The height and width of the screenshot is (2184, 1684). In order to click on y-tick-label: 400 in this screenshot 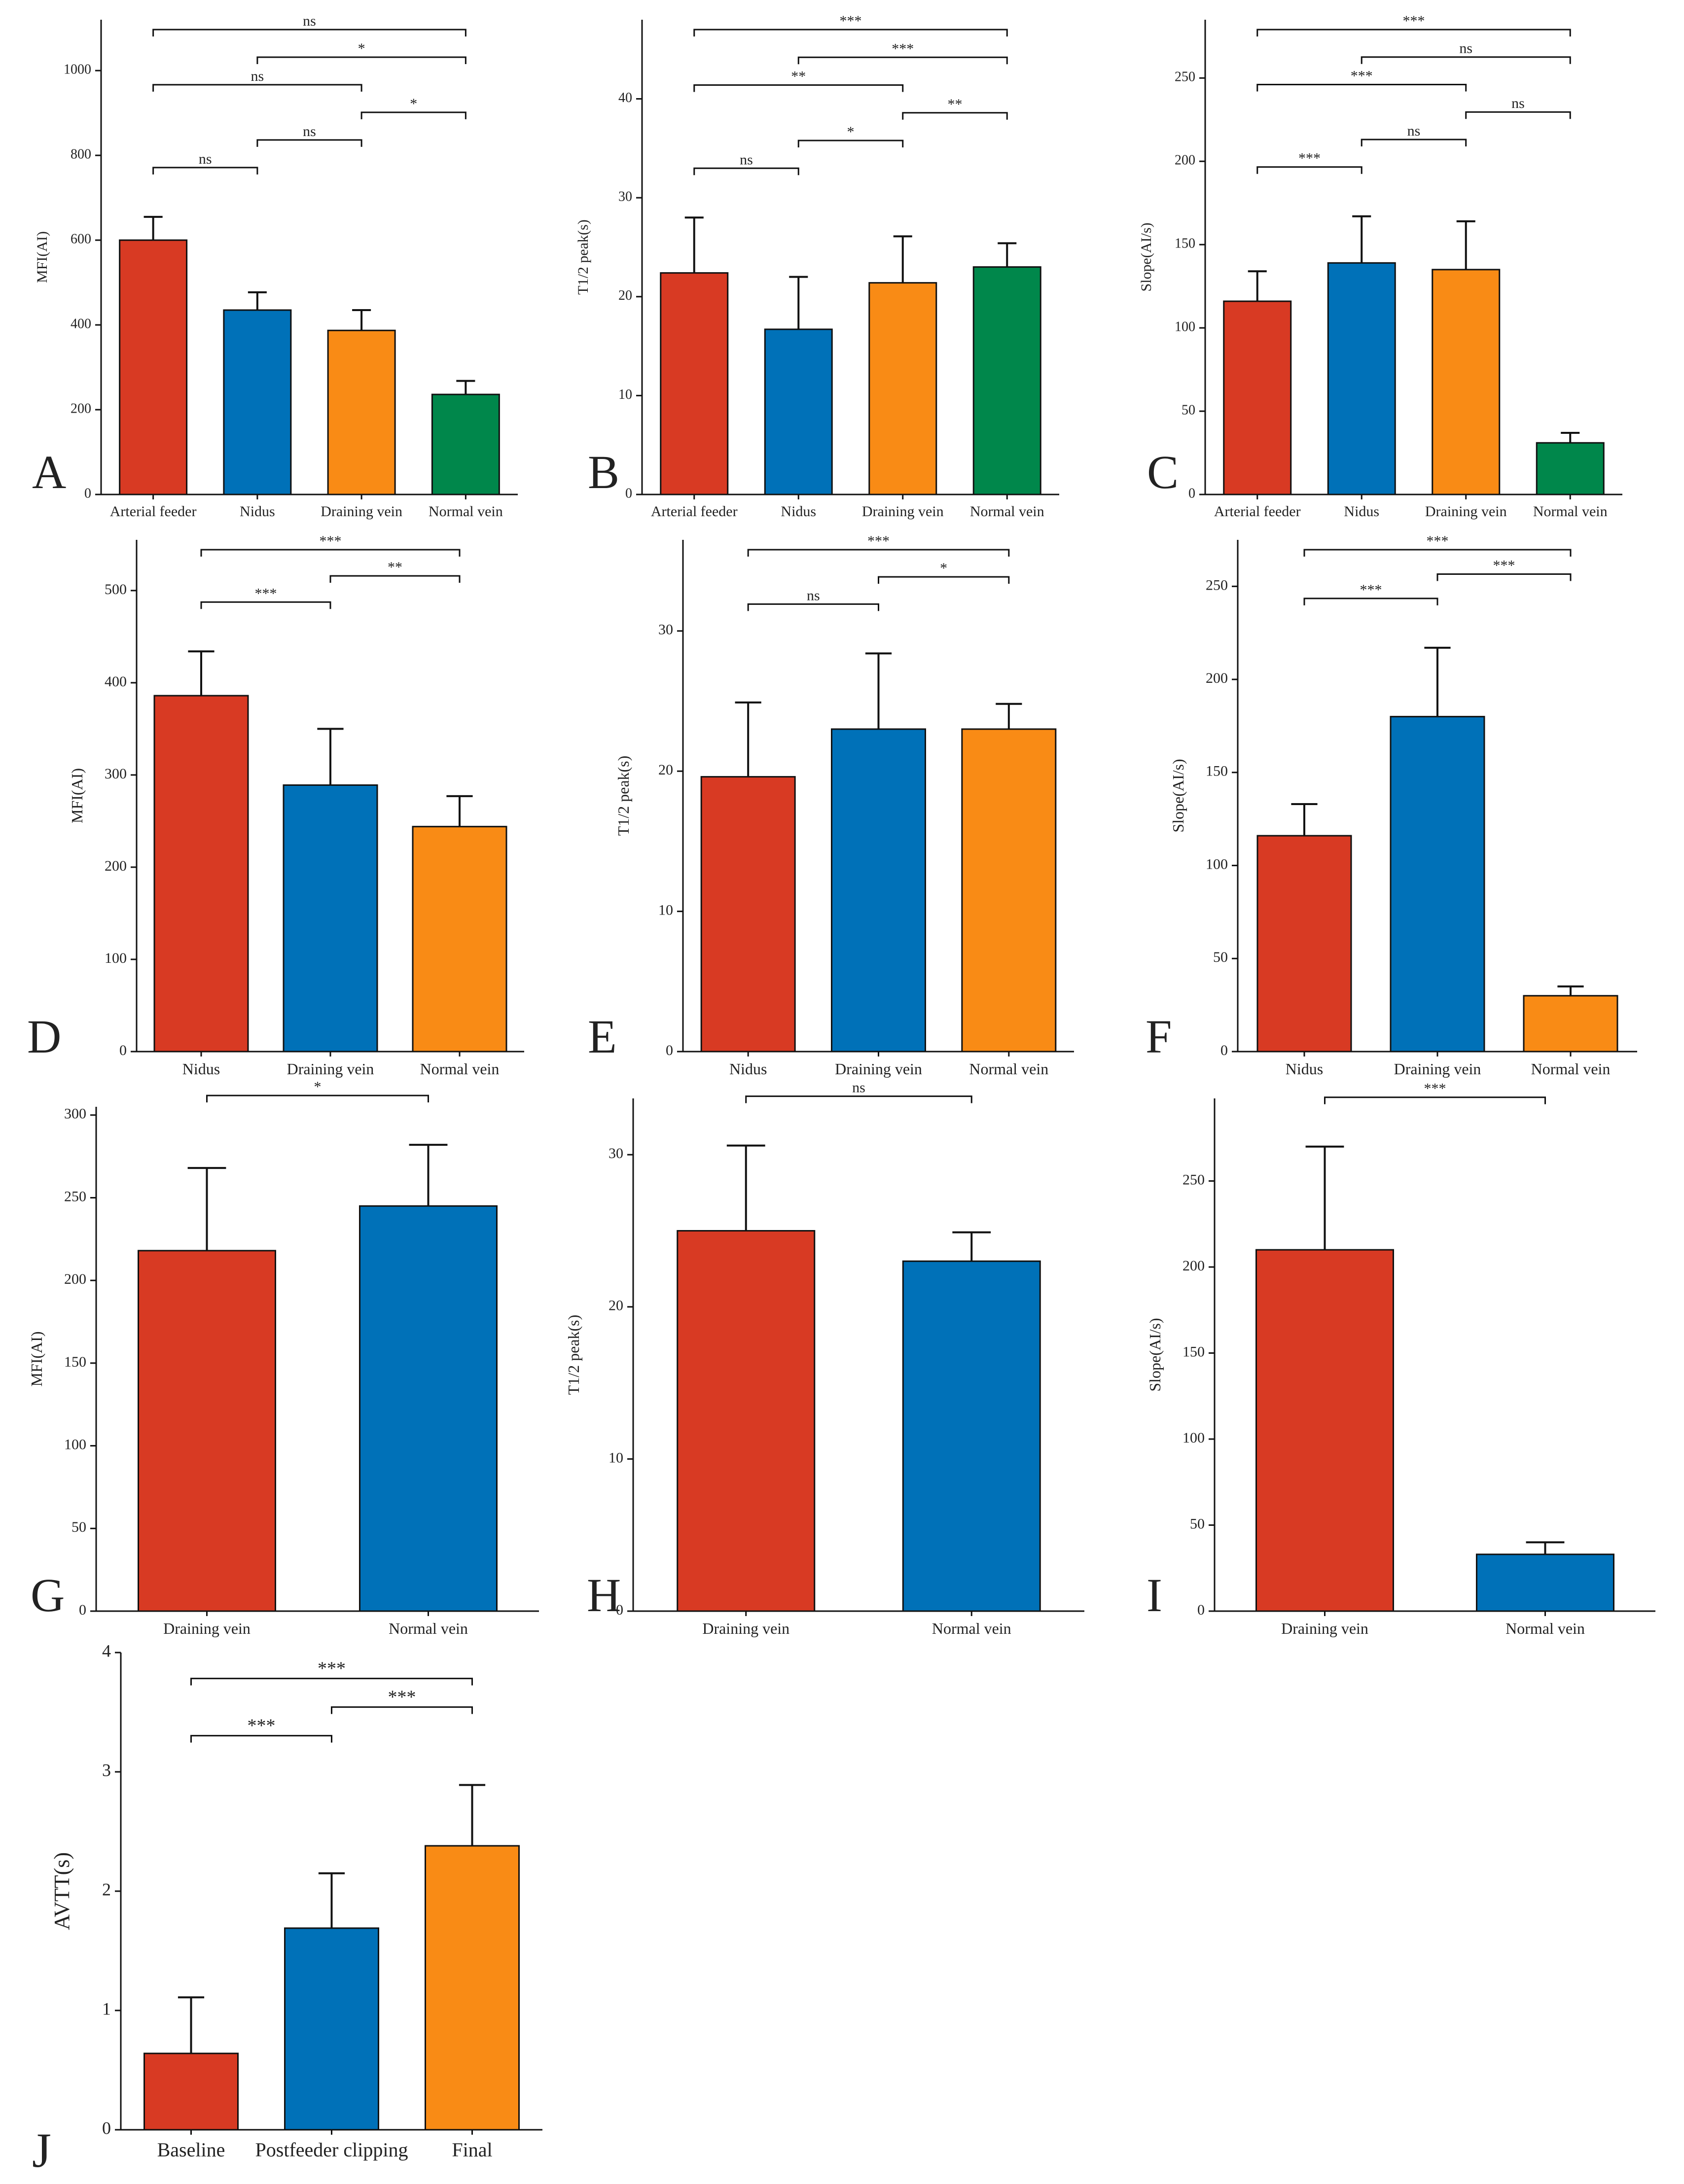, I will do `click(116, 681)`.